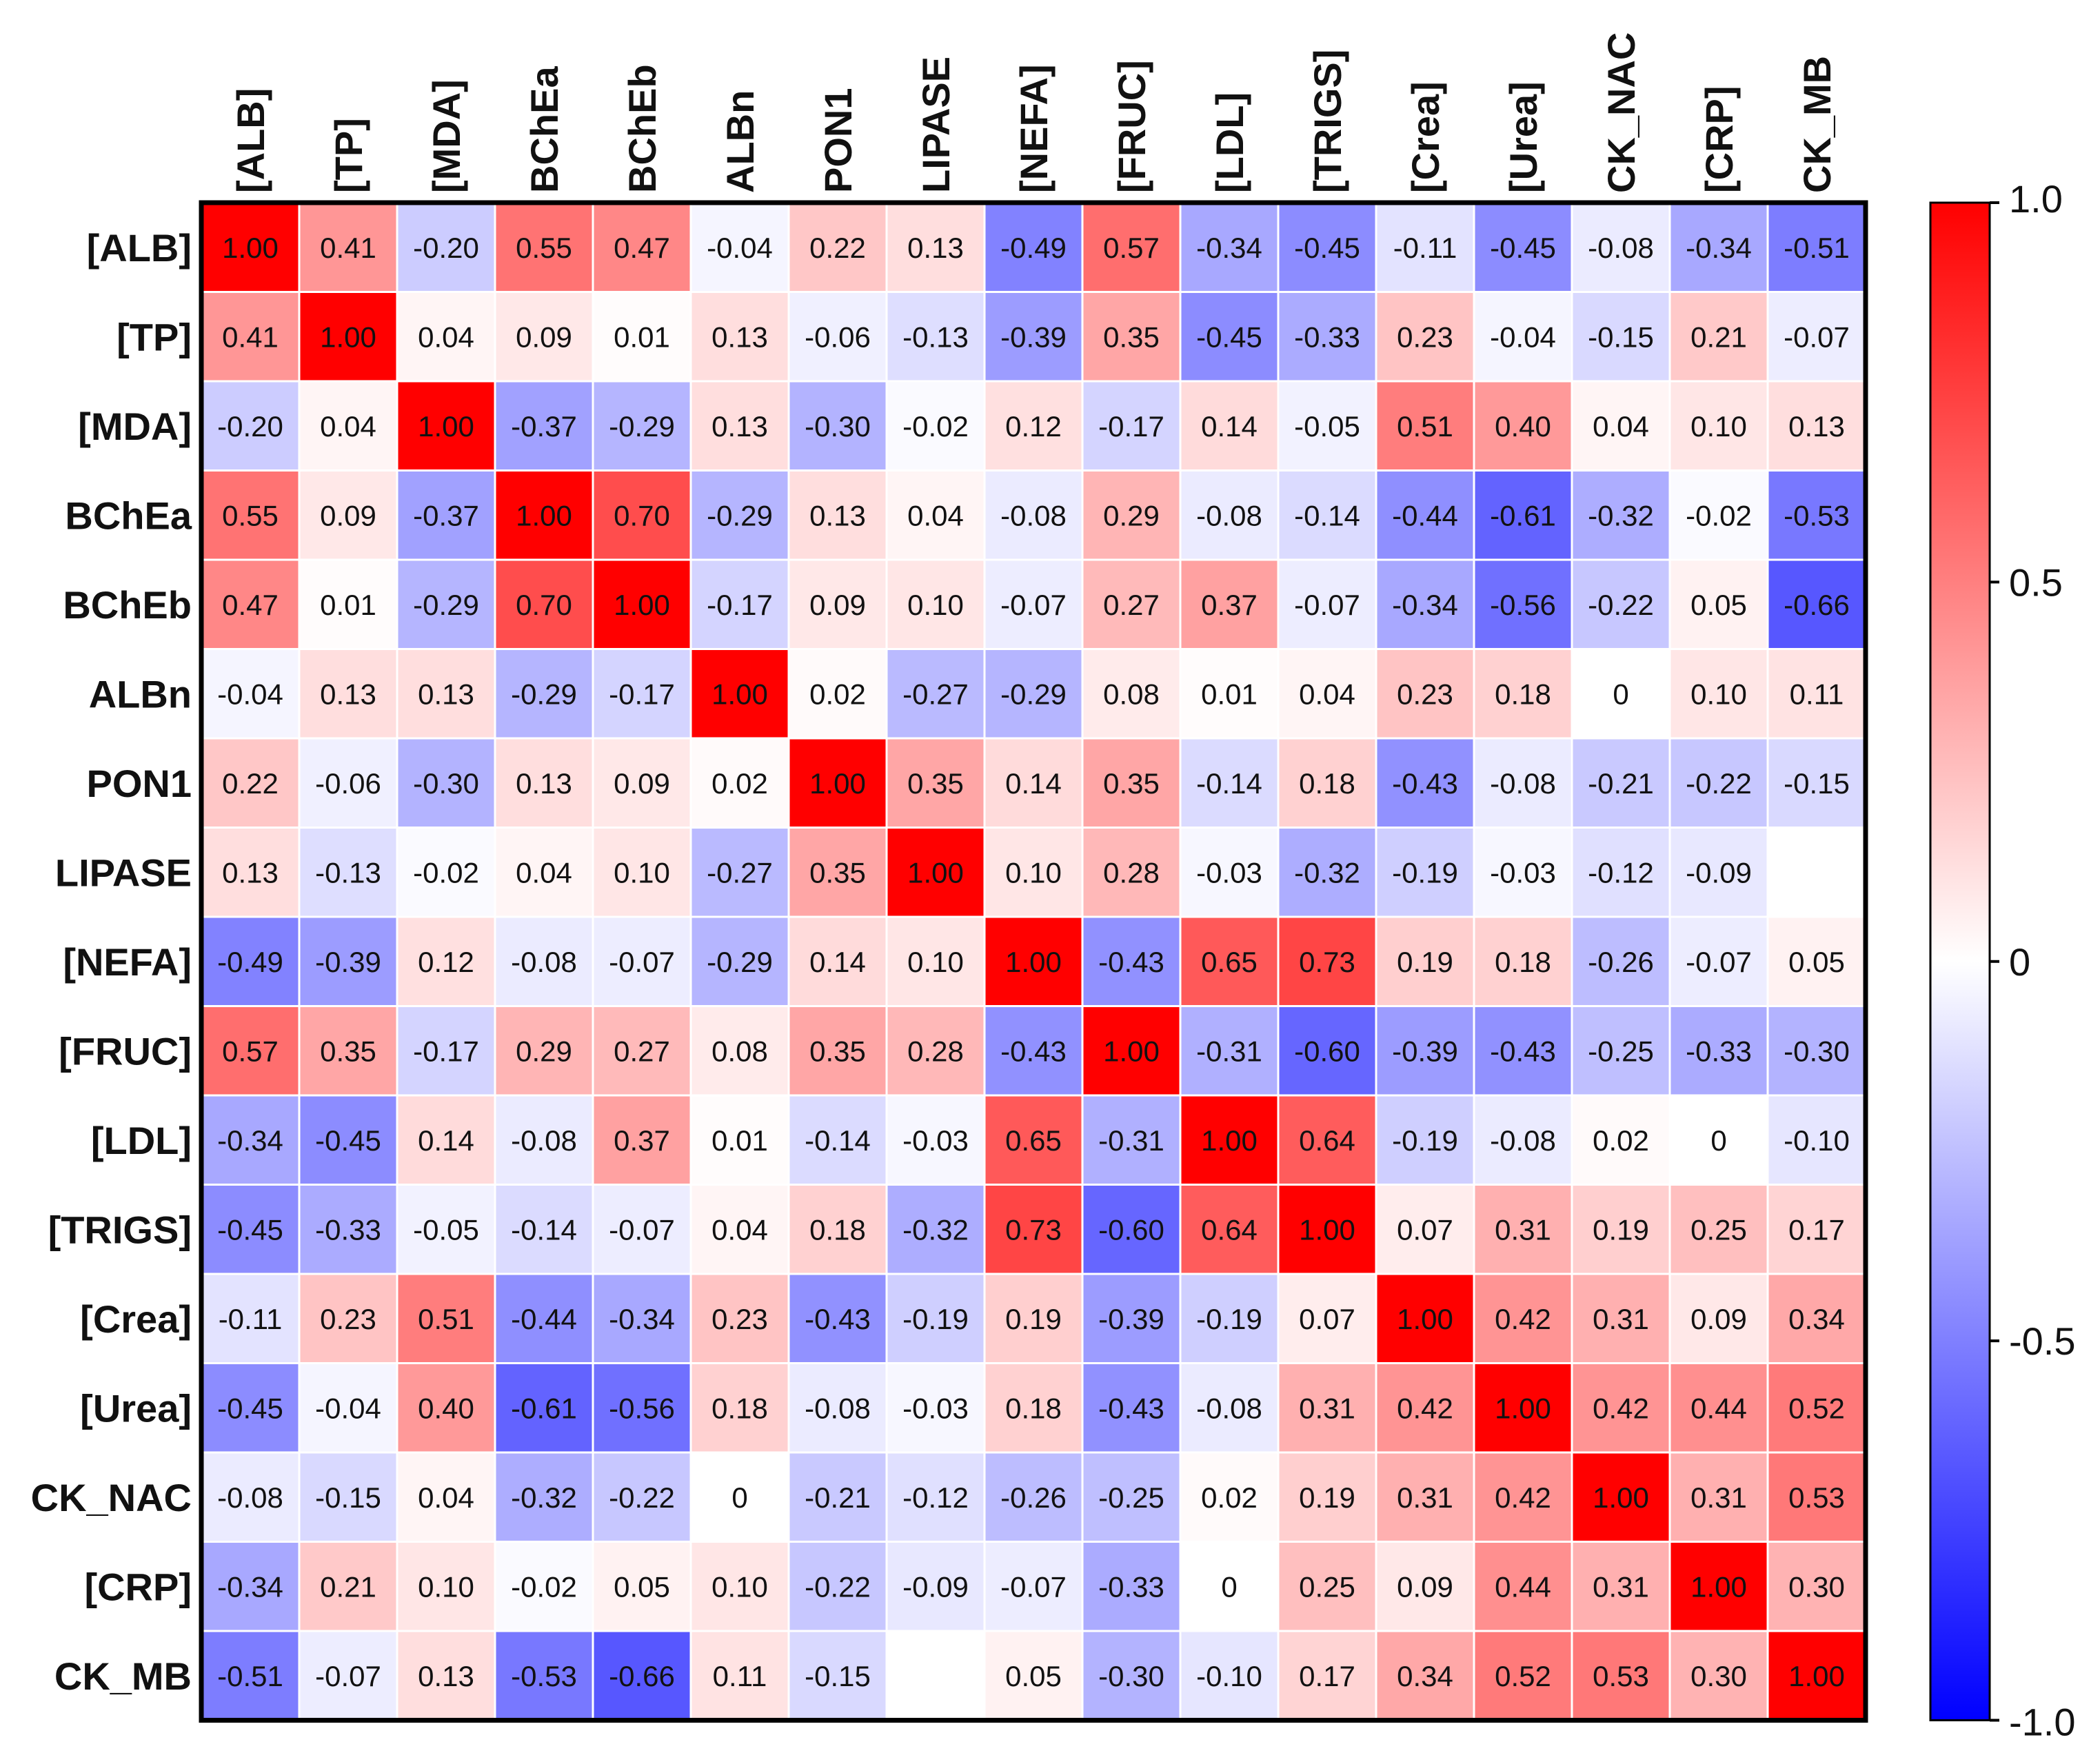  What do you see at coordinates (544, 1676) in the screenshot?
I see `cell-value-label: -0.53` at bounding box center [544, 1676].